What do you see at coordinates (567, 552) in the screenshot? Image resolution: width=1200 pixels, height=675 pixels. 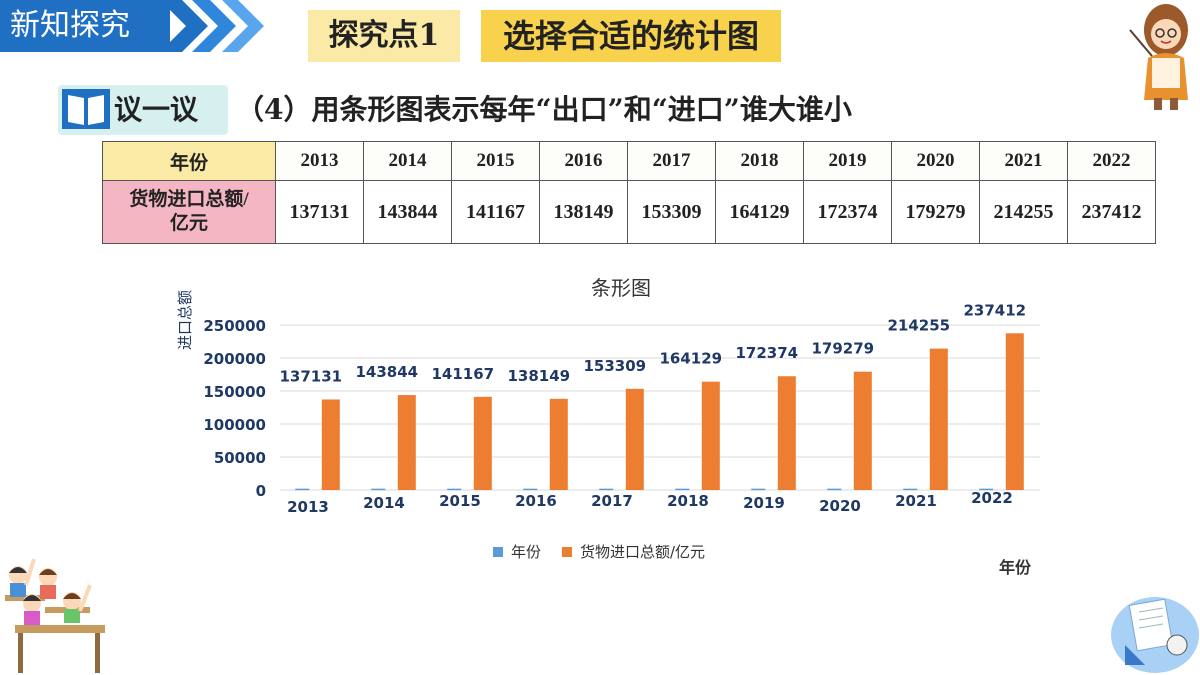 I see `legend-swatch-import` at bounding box center [567, 552].